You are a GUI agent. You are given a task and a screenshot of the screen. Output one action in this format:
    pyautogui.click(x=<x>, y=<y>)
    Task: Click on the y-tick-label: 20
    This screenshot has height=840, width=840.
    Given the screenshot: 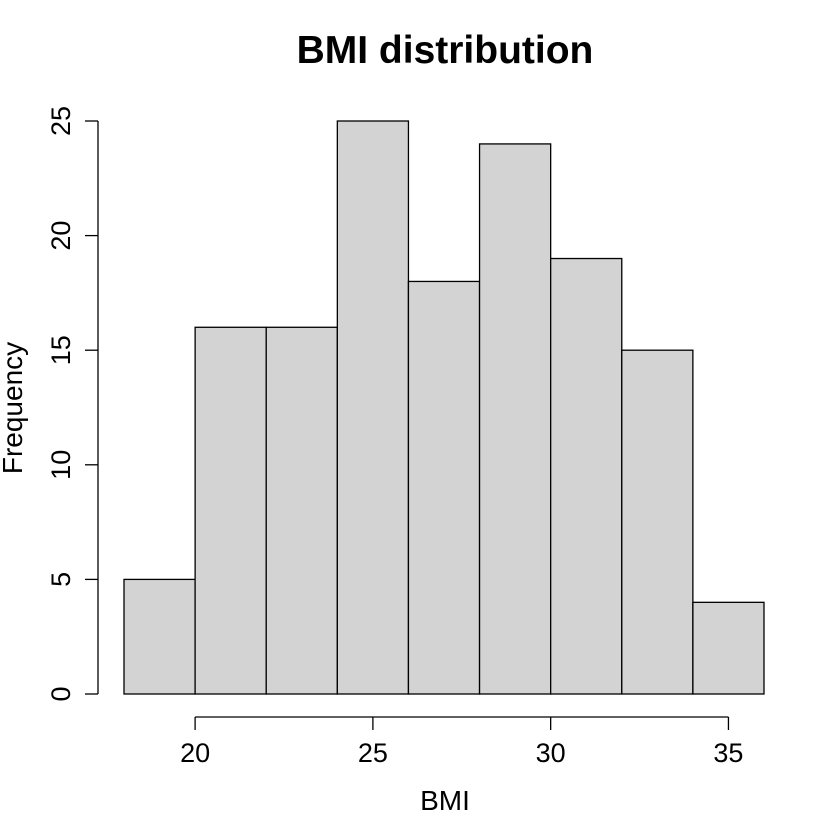 What is the action you would take?
    pyautogui.click(x=61, y=236)
    